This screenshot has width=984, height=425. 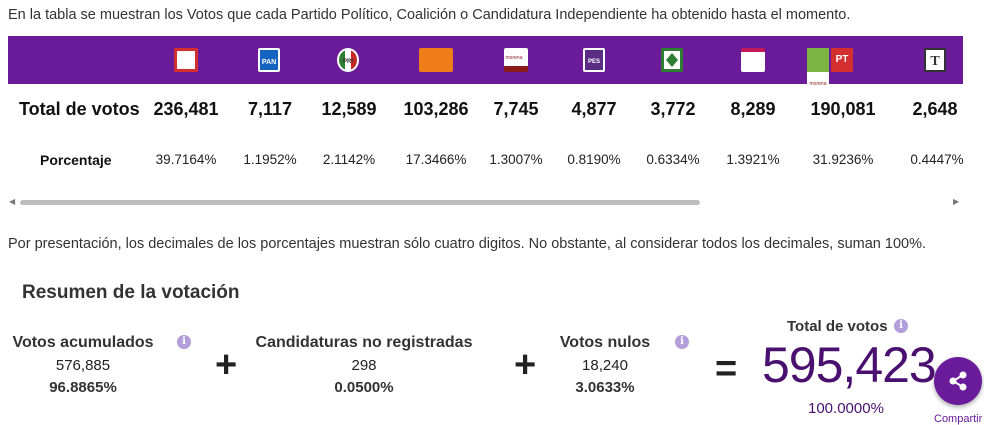 What do you see at coordinates (673, 109) in the screenshot?
I see `votes-cell: 3,772` at bounding box center [673, 109].